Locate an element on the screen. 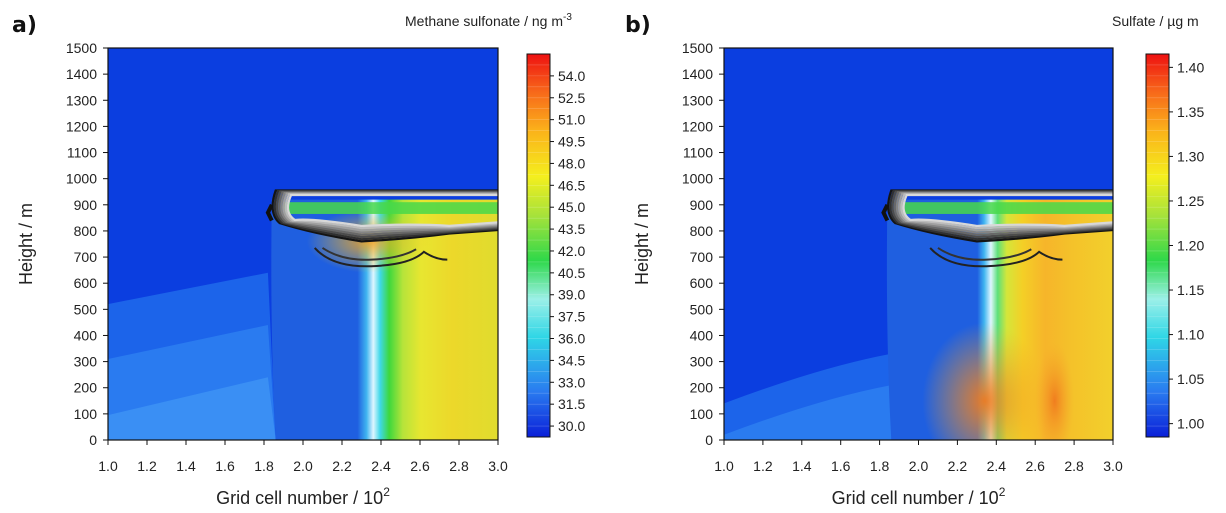 The height and width of the screenshot is (513, 1226). x-tick-label: 1.8 is located at coordinates (264, 466).